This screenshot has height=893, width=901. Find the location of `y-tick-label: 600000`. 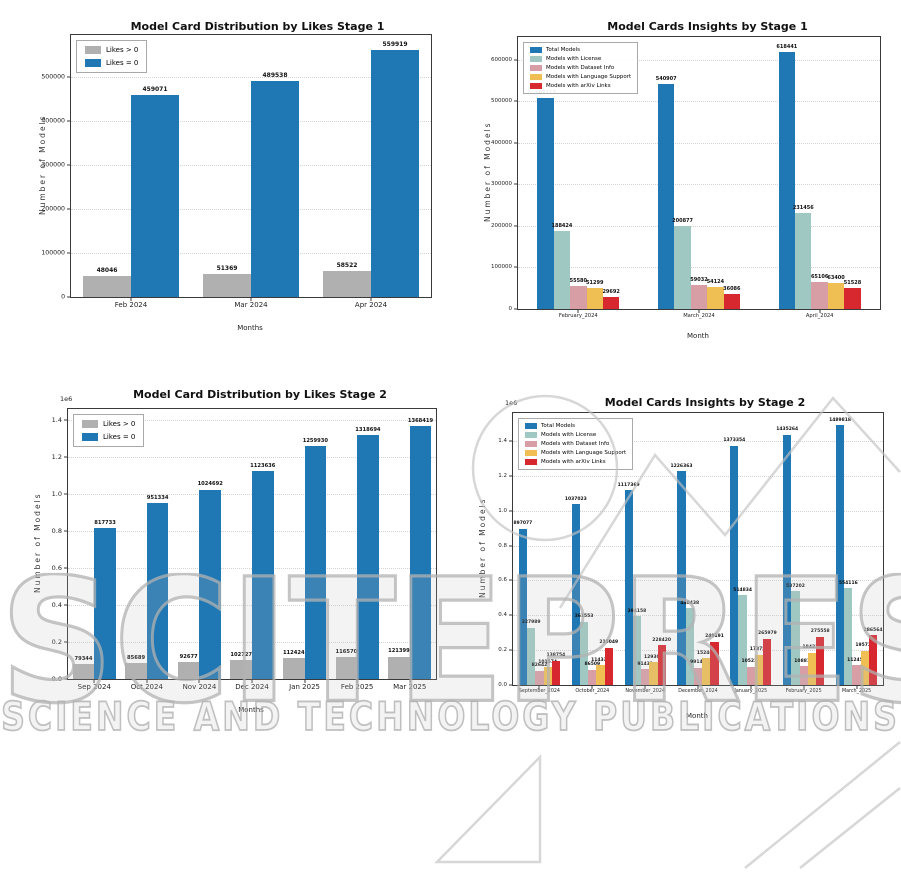

y-tick-label: 600000 is located at coordinates (501, 59).